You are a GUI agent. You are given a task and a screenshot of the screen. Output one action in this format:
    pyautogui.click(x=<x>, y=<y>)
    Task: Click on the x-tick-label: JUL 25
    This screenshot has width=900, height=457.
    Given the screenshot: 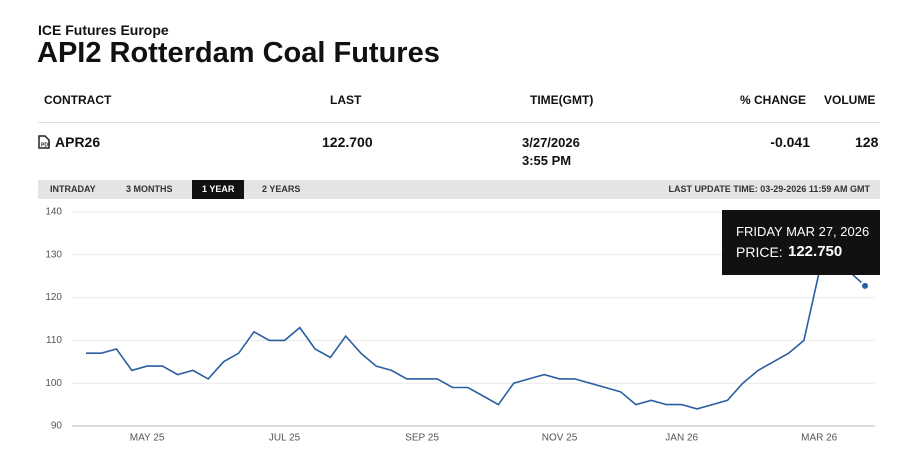 What is the action you would take?
    pyautogui.click(x=285, y=438)
    